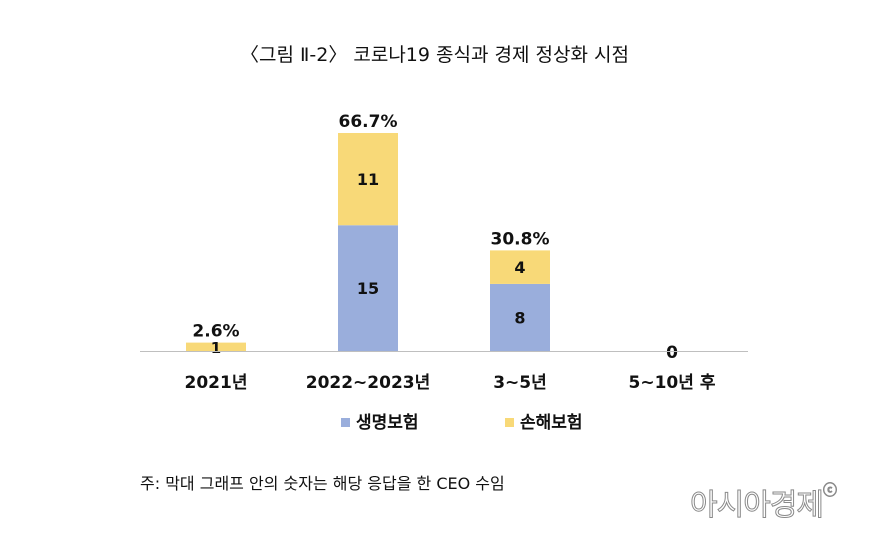 The image size is (869, 534). What do you see at coordinates (216, 383) in the screenshot?
I see `category-label: 2021년` at bounding box center [216, 383].